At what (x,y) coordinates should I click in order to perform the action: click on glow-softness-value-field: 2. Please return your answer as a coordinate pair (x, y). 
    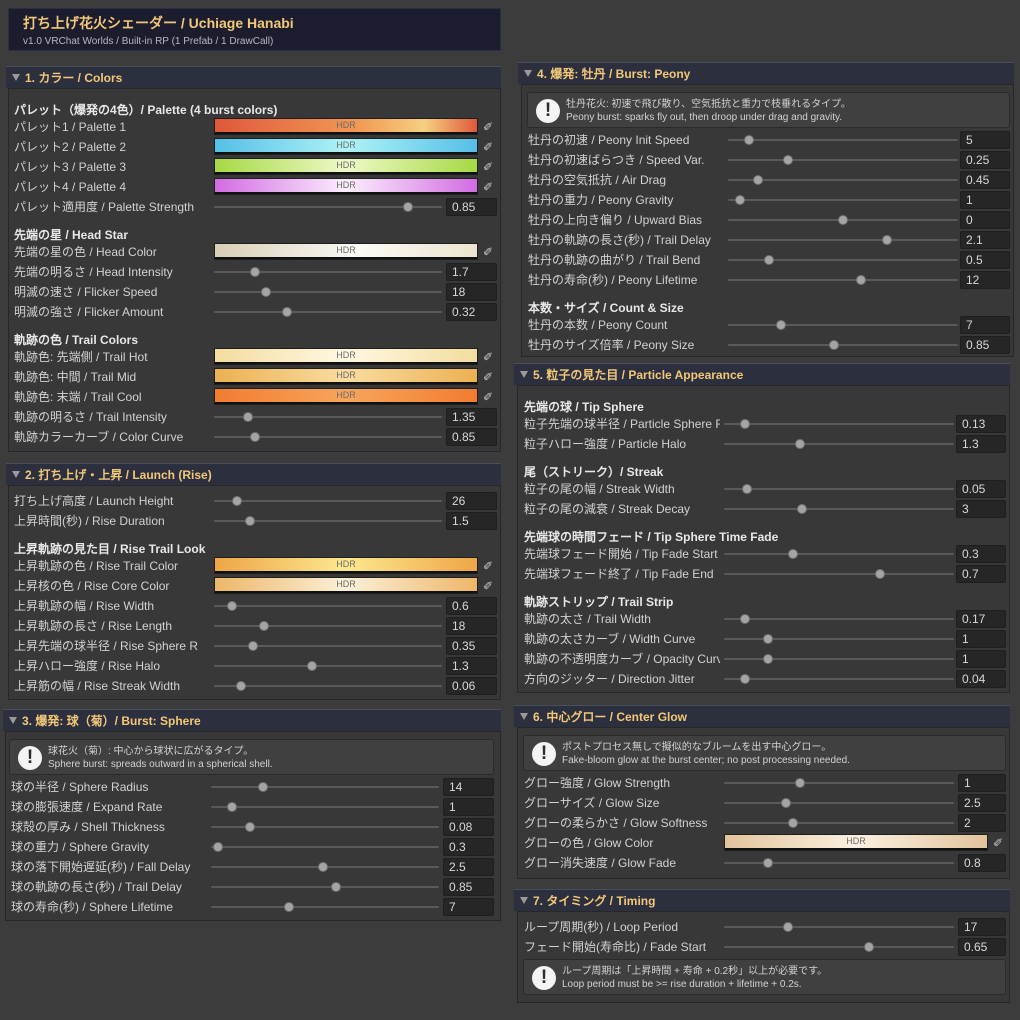
    Looking at the image, I should click on (982, 823).